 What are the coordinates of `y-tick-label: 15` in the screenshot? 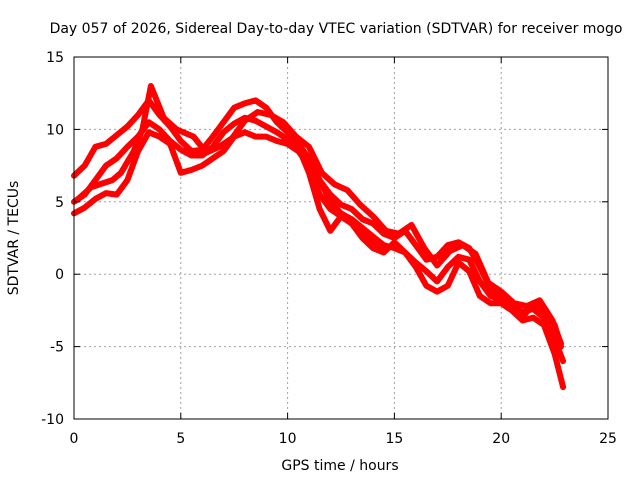 It's located at (55, 58).